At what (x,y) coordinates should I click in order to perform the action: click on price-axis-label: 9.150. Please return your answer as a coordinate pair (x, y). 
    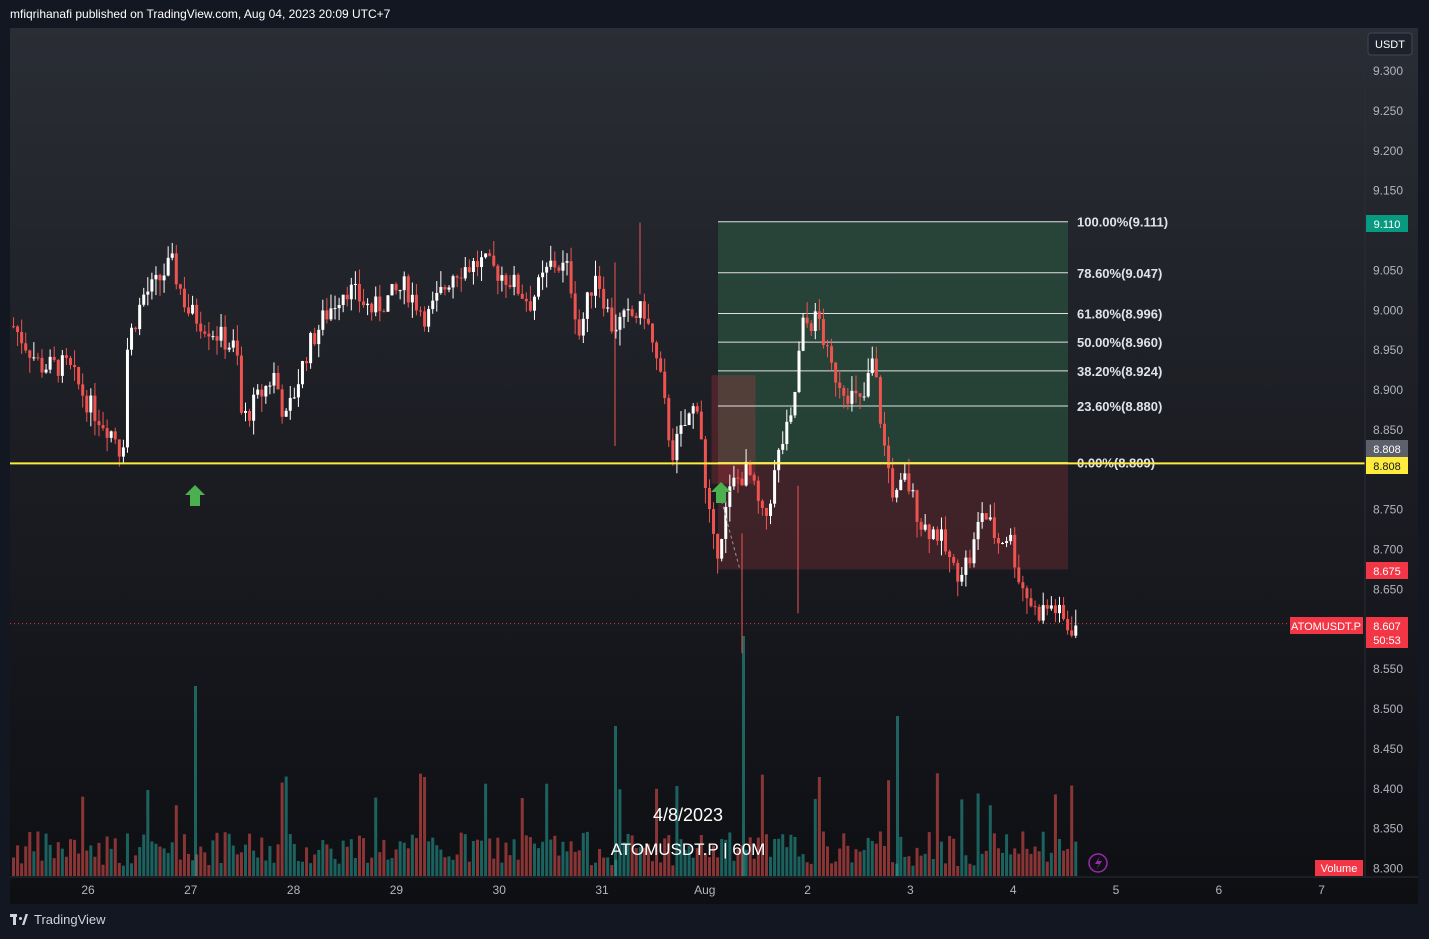
    Looking at the image, I should click on (1388, 191).